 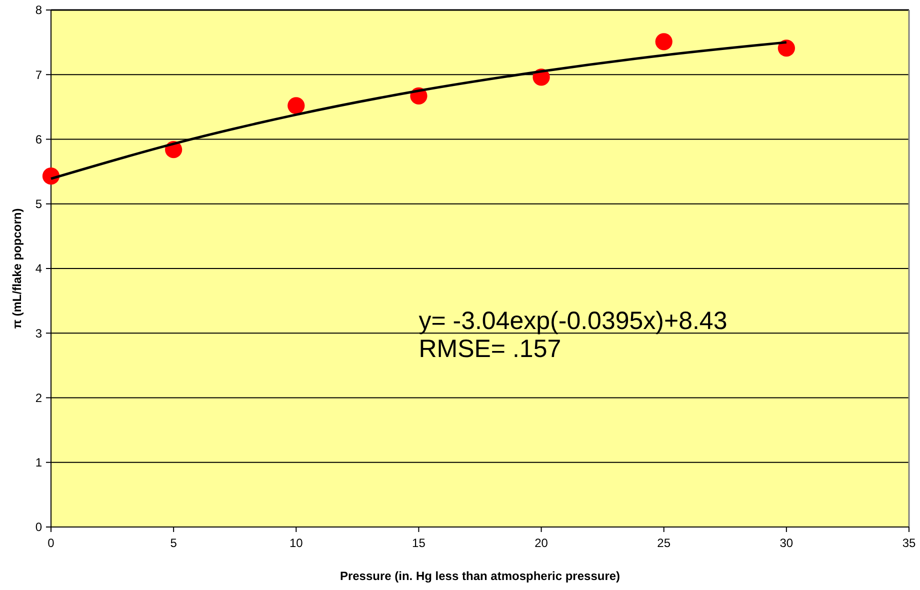 What do you see at coordinates (38, 204) in the screenshot?
I see `y-tick-label: 5` at bounding box center [38, 204].